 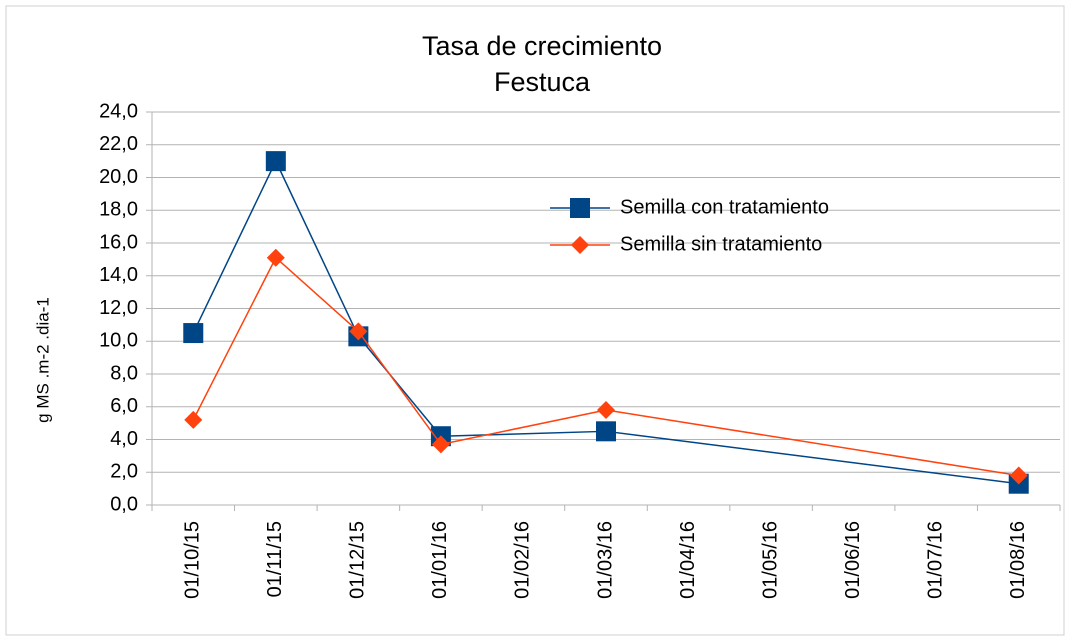 I want to click on chart-subtitle: Festuca, so click(x=542, y=82).